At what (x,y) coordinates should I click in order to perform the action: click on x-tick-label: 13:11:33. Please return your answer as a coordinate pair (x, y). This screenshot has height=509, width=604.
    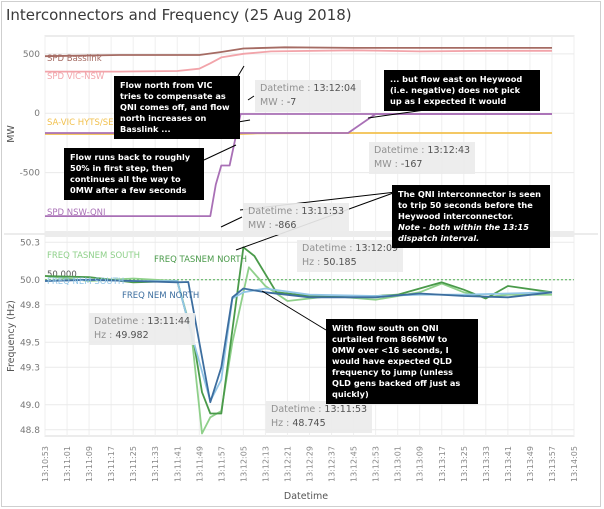
    Looking at the image, I should click on (155, 464).